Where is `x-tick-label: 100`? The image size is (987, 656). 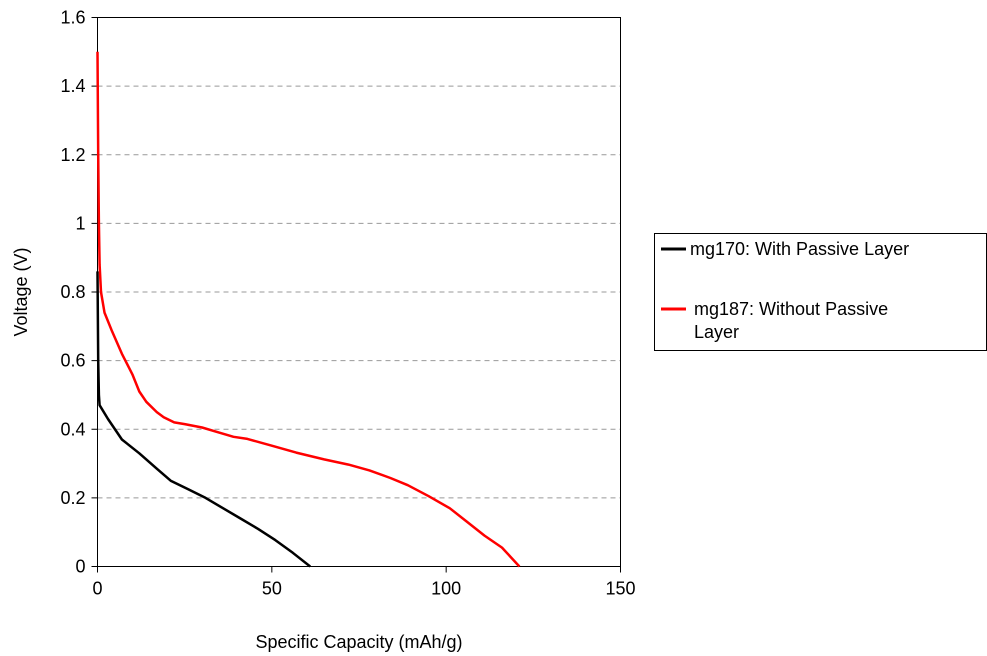 x-tick-label: 100 is located at coordinates (446, 589).